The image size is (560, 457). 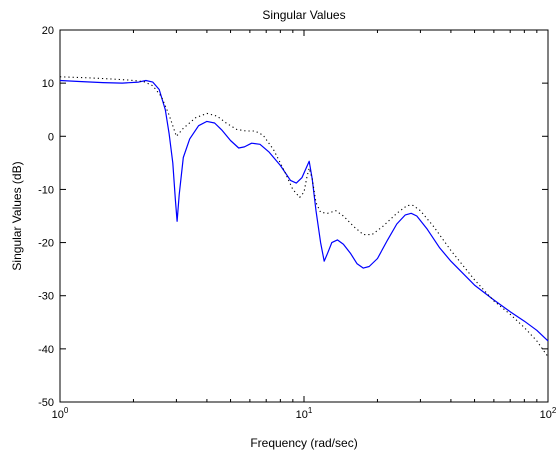 I want to click on y-tick-label-7: -50, so click(x=46, y=403).